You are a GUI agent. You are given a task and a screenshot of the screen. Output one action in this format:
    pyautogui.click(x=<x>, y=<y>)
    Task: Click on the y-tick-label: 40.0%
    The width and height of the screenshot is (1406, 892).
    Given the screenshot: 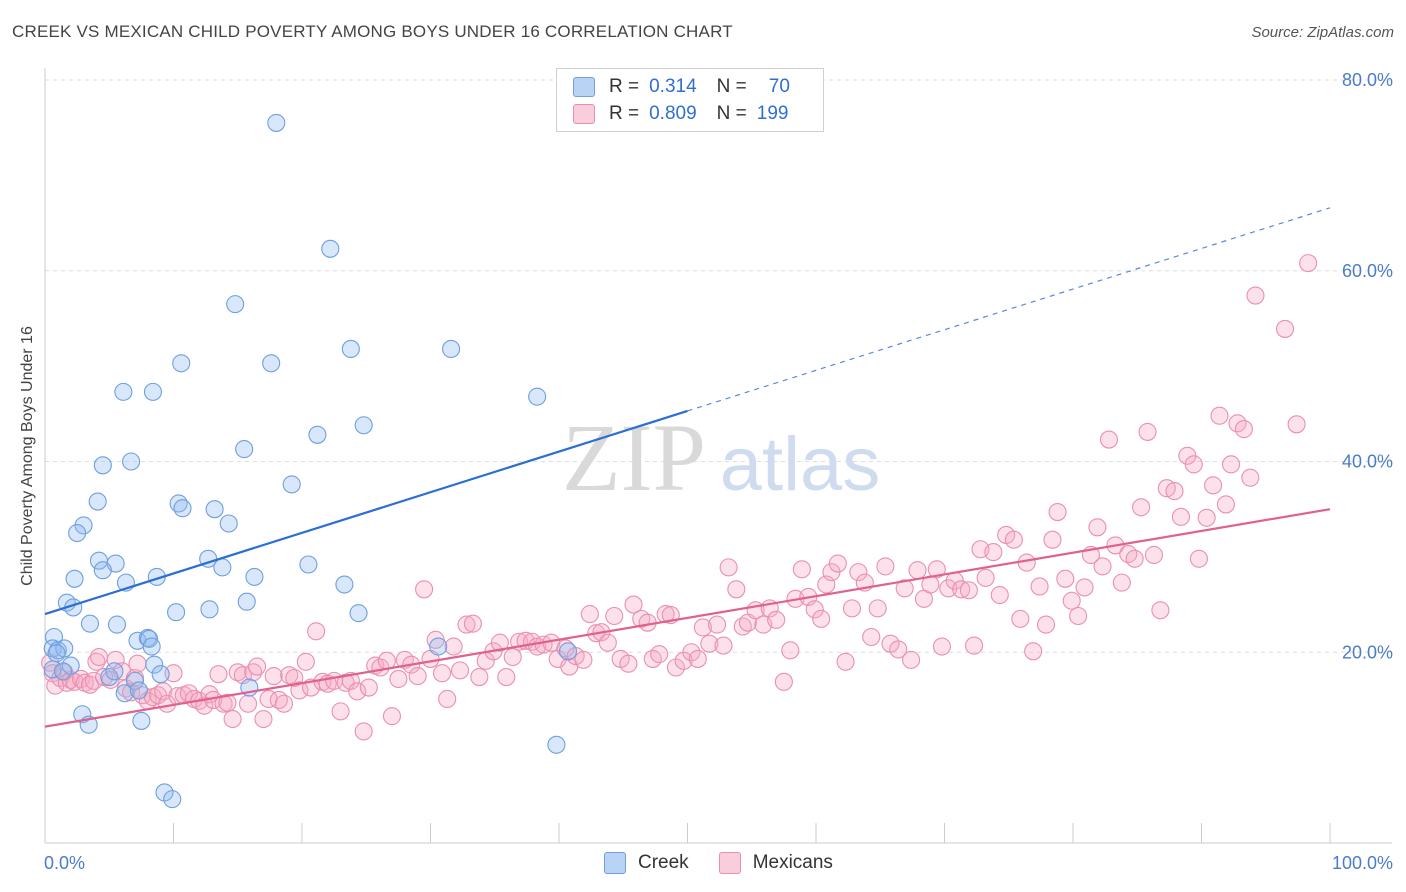 What is the action you would take?
    pyautogui.click(x=1367, y=462)
    